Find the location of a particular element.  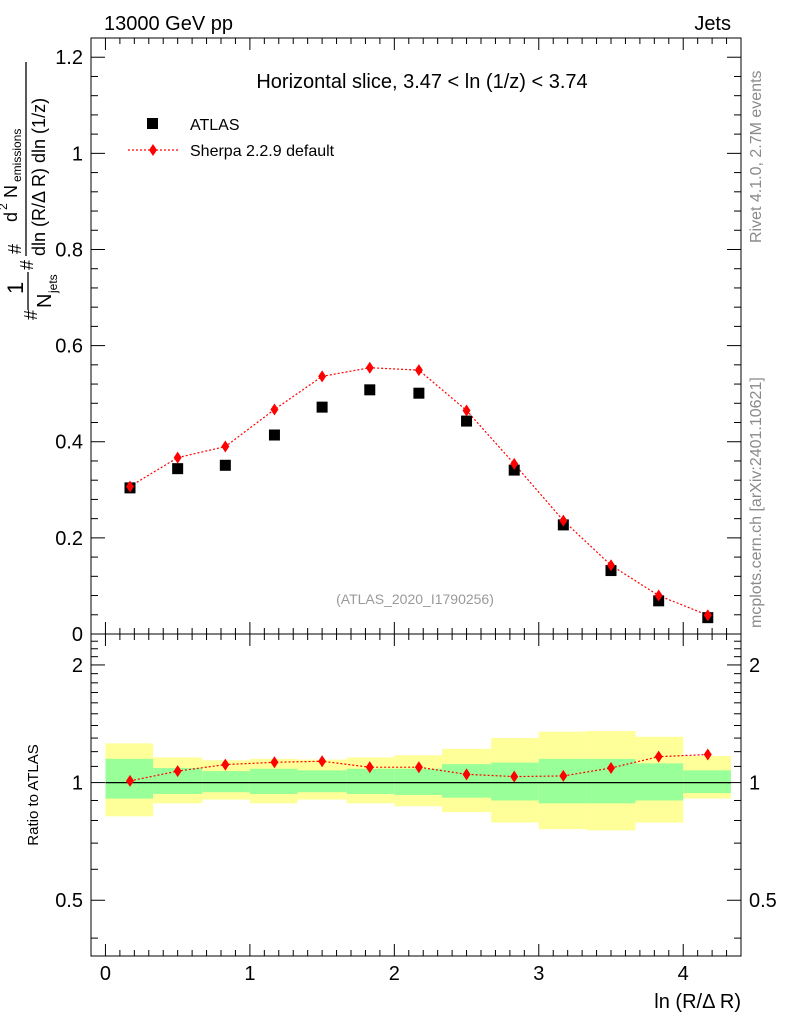

rivet-version-label: Rivet 4.1.0, 2.7M events is located at coordinates (756, 156).